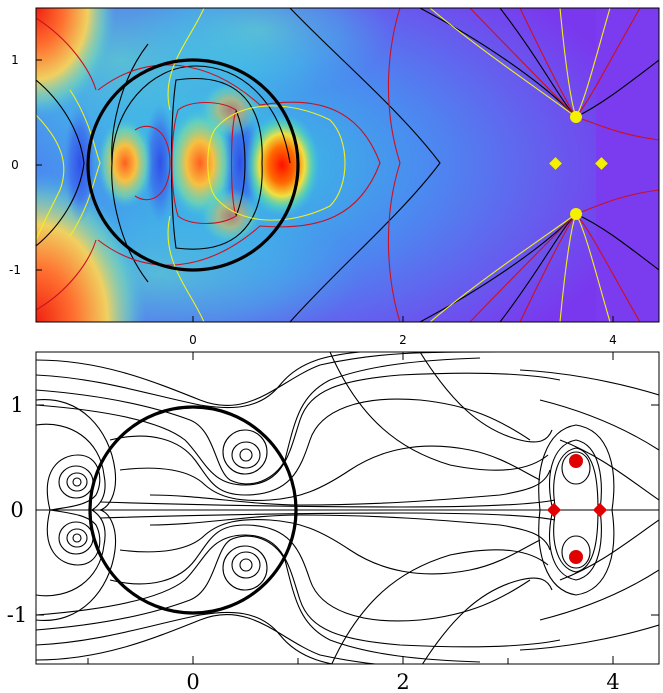 This screenshot has height=693, width=663. Describe the element at coordinates (15, 270) in the screenshot. I see `top-ytick-neg1: -1` at that location.